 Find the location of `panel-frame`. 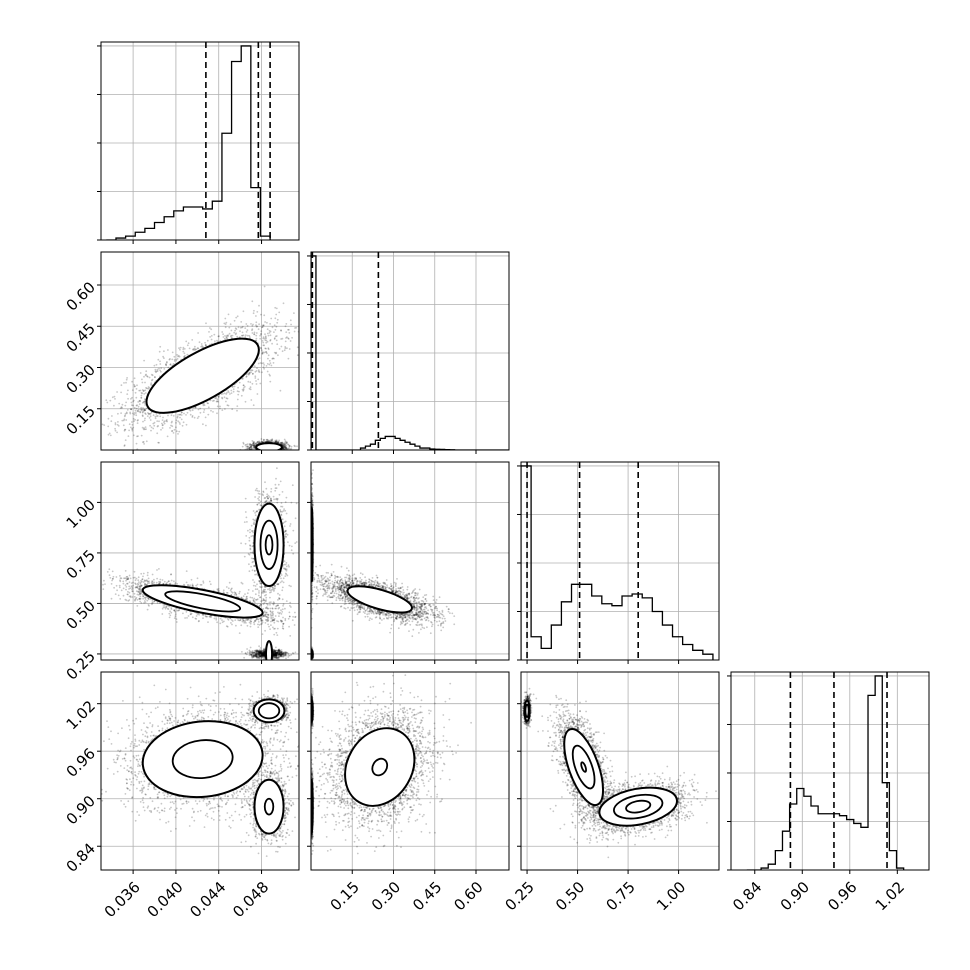

panel-frame is located at coordinates (200, 351).